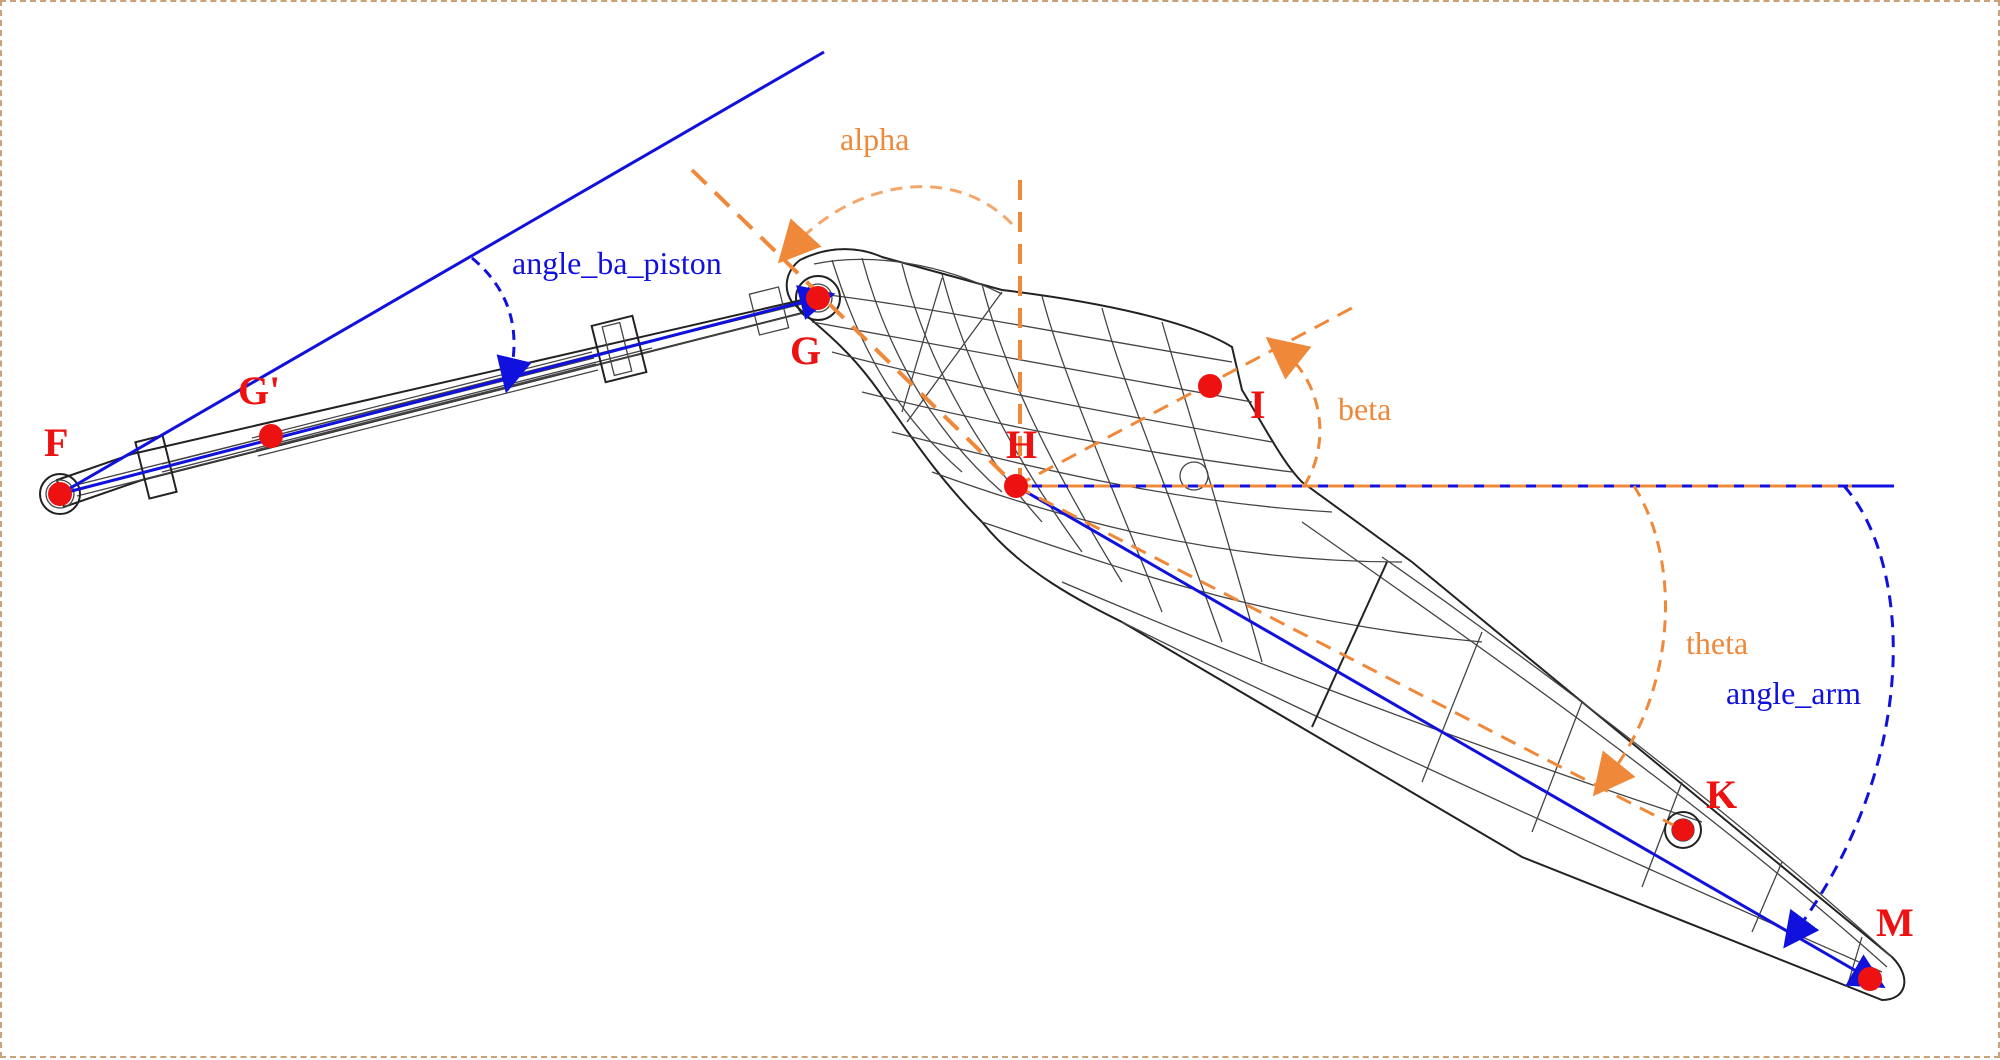 Image resolution: width=2000 pixels, height=1060 pixels. What do you see at coordinates (56, 442) in the screenshot?
I see `label-F: F` at bounding box center [56, 442].